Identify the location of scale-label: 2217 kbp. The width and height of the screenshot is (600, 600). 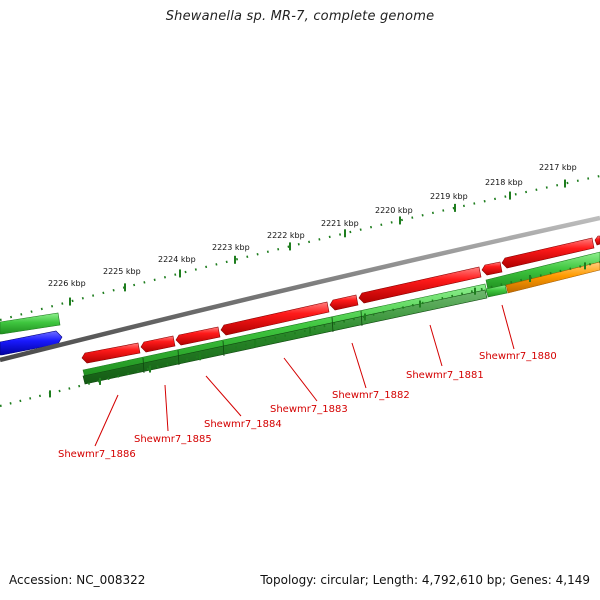
(558, 167).